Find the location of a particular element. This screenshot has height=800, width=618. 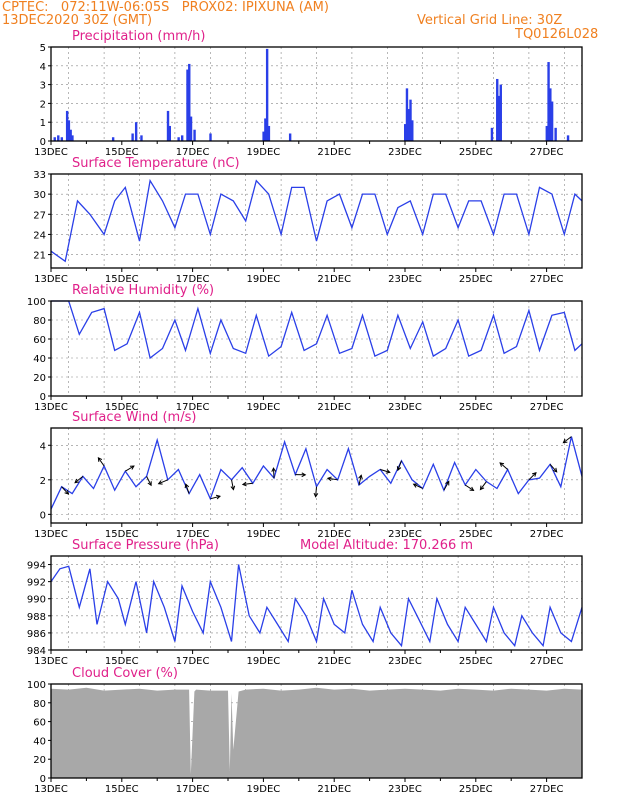

humidity-ytick: 20 is located at coordinates (39, 378).